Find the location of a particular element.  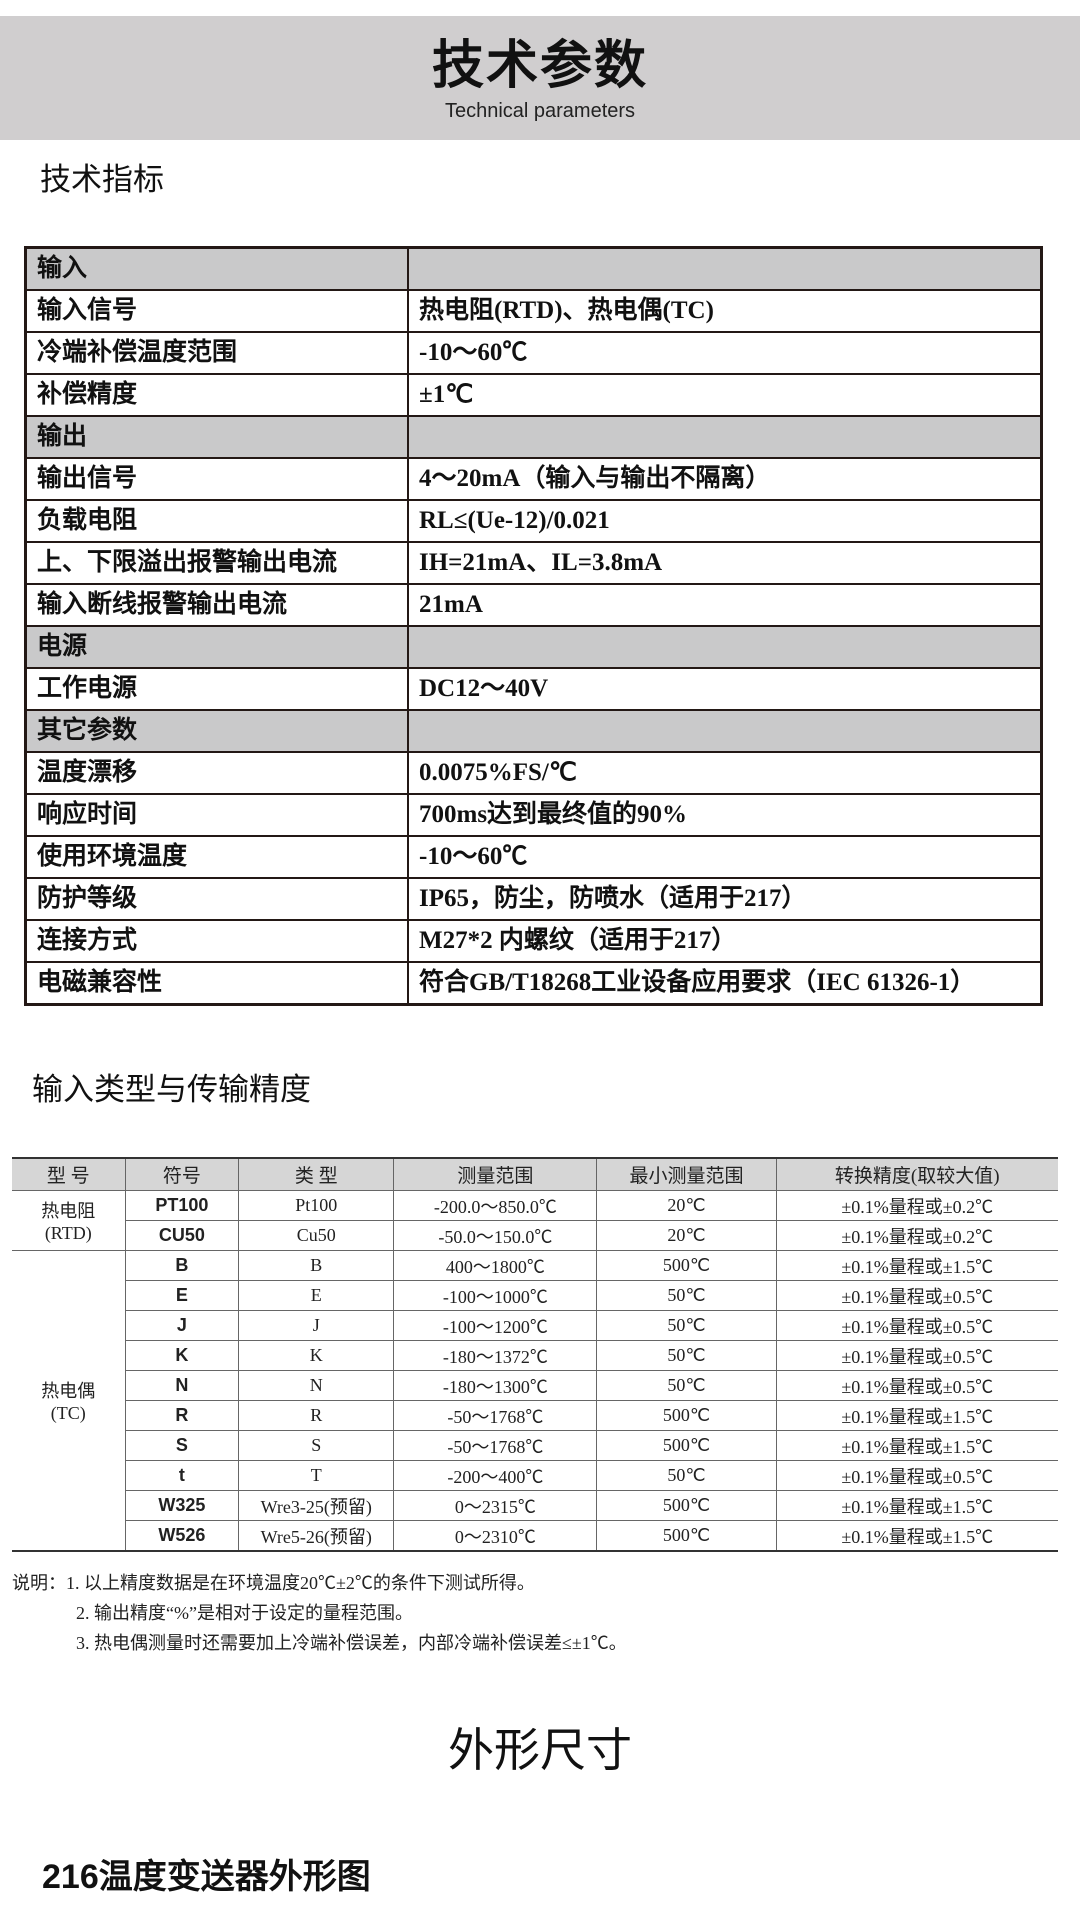

range-cell: 0～2315℃ is located at coordinates (495, 1505).